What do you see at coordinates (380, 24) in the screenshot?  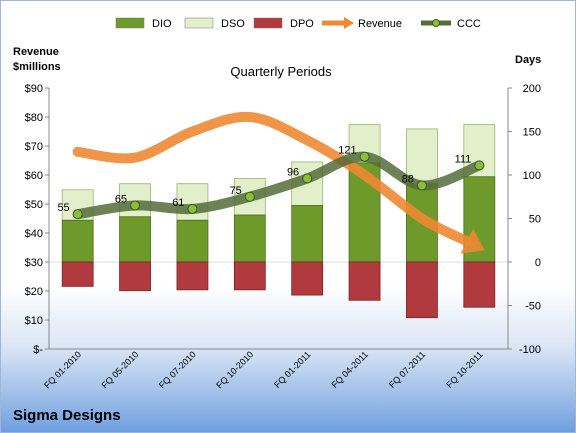 I see `legend-label-revenue: Revenue` at bounding box center [380, 24].